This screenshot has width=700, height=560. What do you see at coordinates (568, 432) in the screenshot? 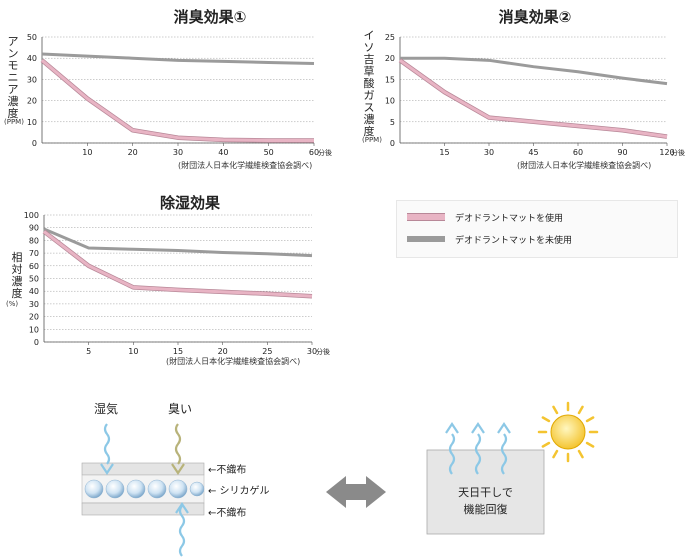
I see `sun-icon` at bounding box center [568, 432].